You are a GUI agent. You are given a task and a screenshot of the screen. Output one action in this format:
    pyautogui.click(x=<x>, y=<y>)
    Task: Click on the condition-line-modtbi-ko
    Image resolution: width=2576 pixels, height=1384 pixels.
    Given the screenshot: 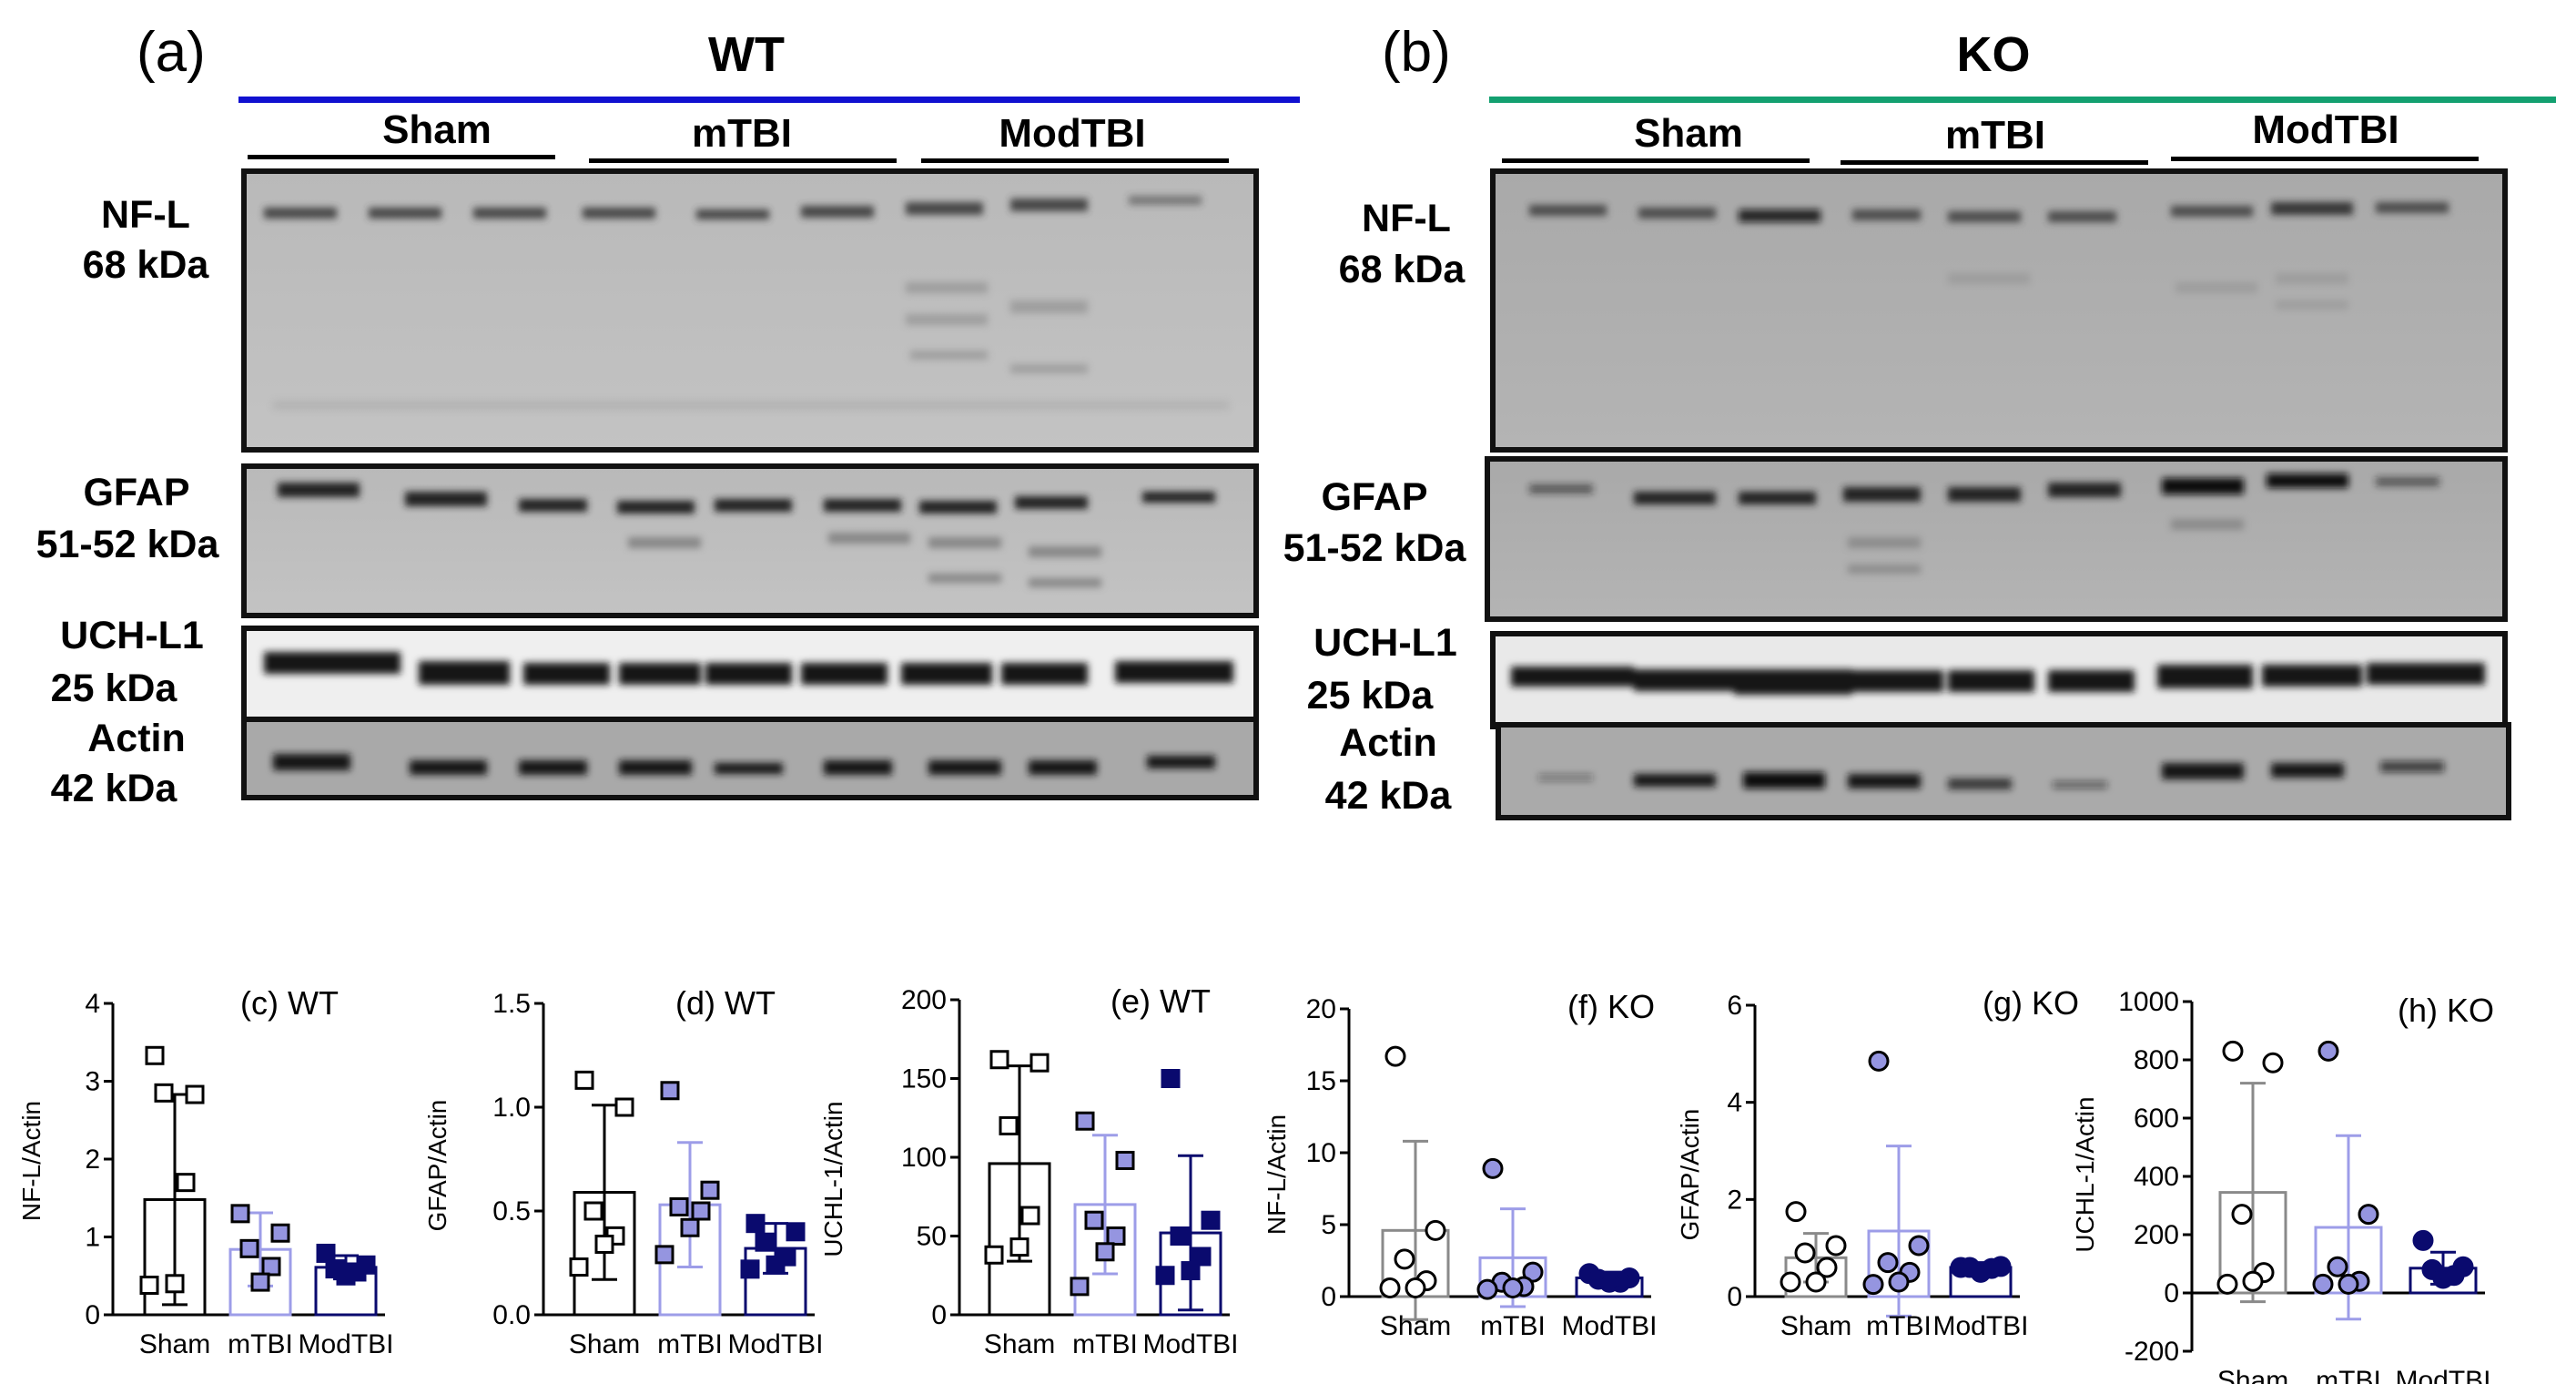 What is the action you would take?
    pyautogui.click(x=2325, y=159)
    